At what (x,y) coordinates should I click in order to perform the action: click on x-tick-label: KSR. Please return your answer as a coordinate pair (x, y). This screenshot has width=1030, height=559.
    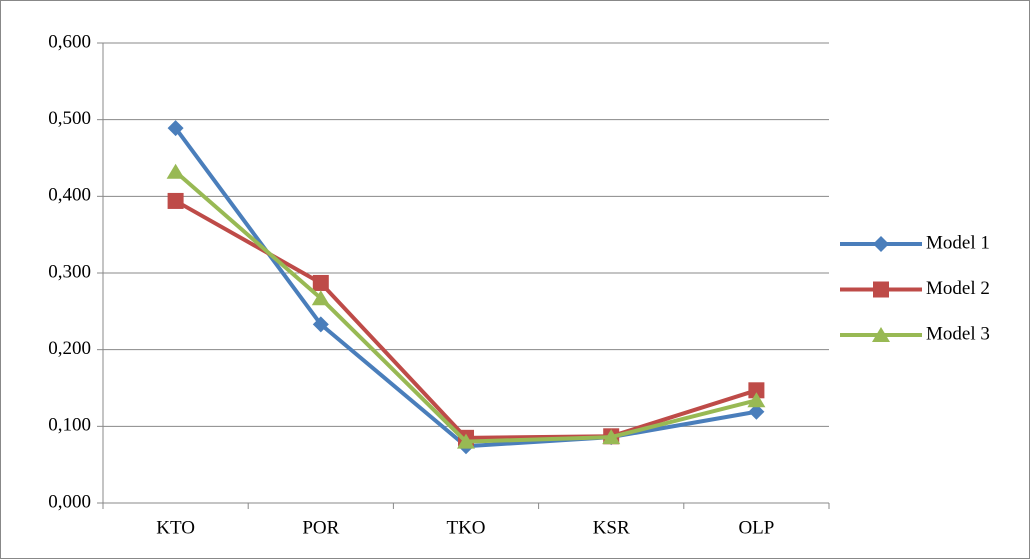
    Looking at the image, I should click on (611, 527).